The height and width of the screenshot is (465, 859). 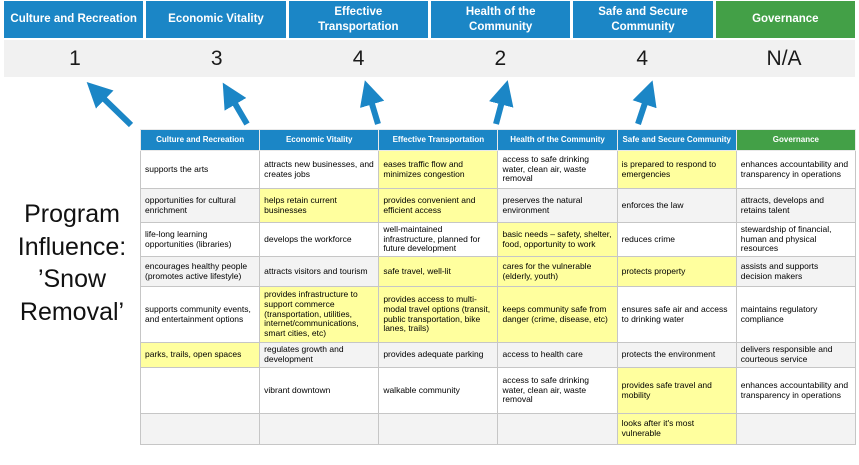 What do you see at coordinates (438, 391) in the screenshot?
I see `matrix-cell: walkable community` at bounding box center [438, 391].